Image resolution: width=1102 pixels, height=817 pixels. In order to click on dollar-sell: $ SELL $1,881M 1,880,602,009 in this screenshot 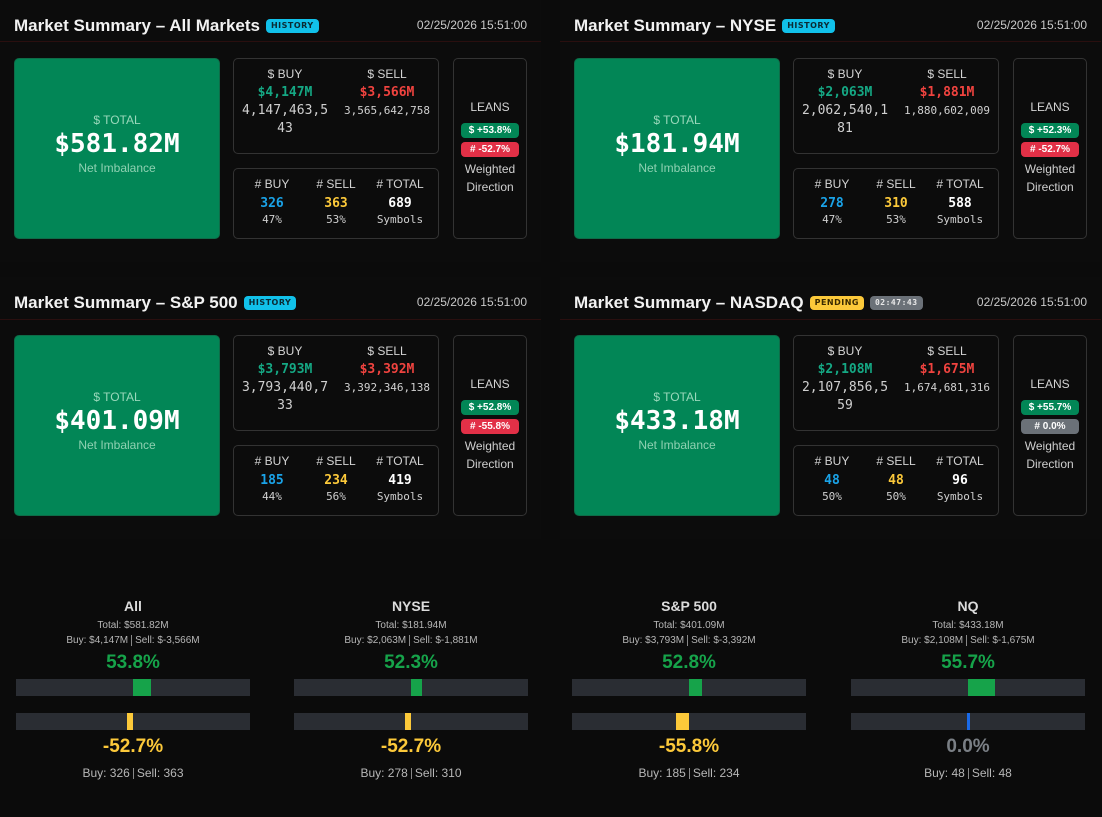, I will do `click(947, 106)`.